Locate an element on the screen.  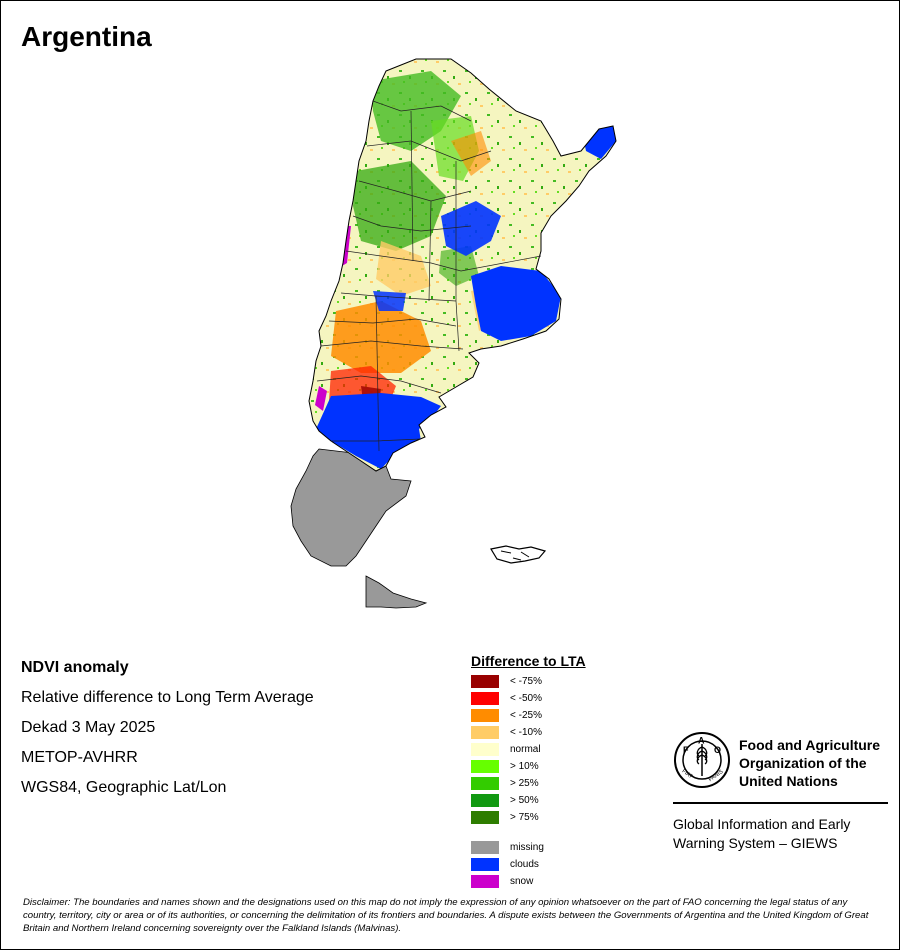
info-description: Relative difference to Long Term Average is located at coordinates (167, 697).